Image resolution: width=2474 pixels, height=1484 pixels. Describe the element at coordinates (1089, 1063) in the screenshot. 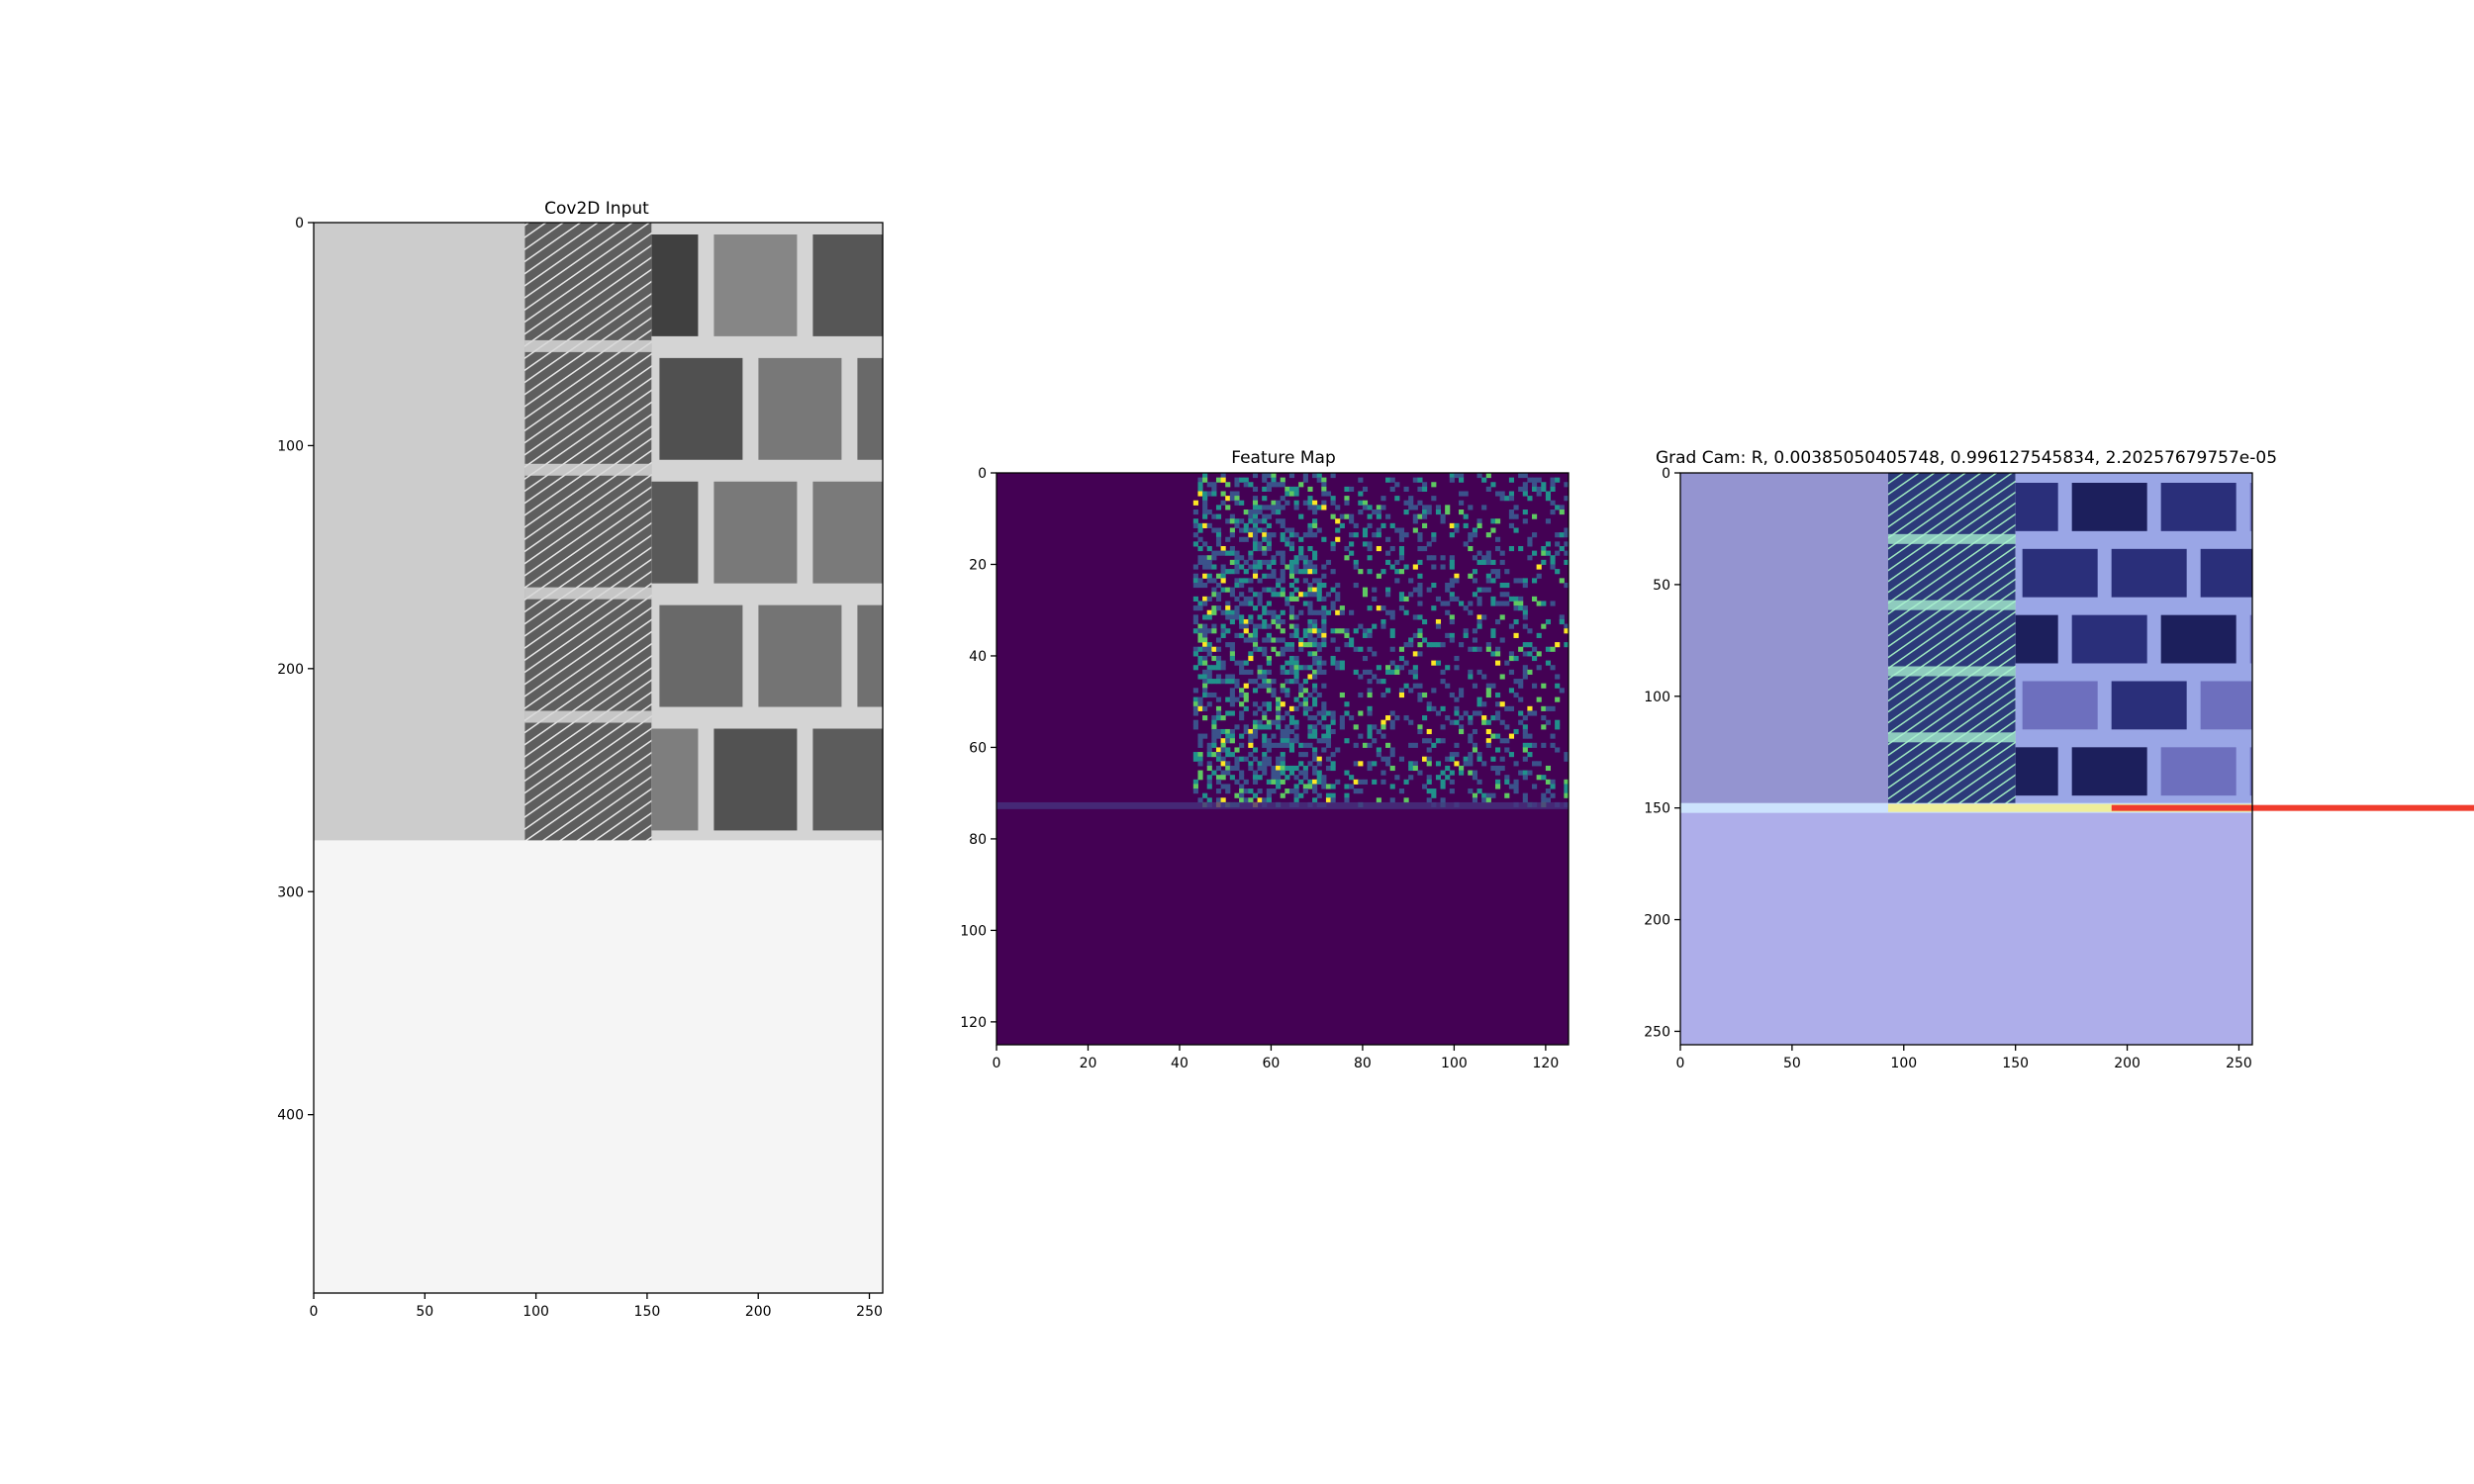

I see `x-tick-label: 20` at that location.